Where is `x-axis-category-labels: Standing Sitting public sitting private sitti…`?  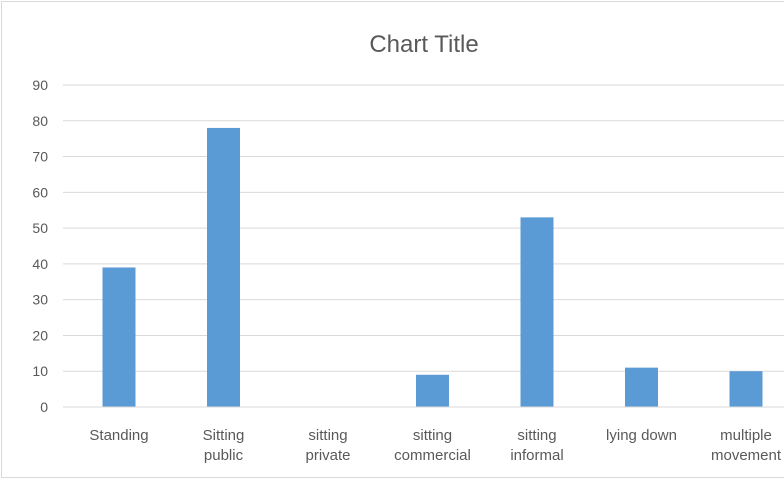 x-axis-category-labels: Standing Sitting public sitting private sitti… is located at coordinates (435, 445).